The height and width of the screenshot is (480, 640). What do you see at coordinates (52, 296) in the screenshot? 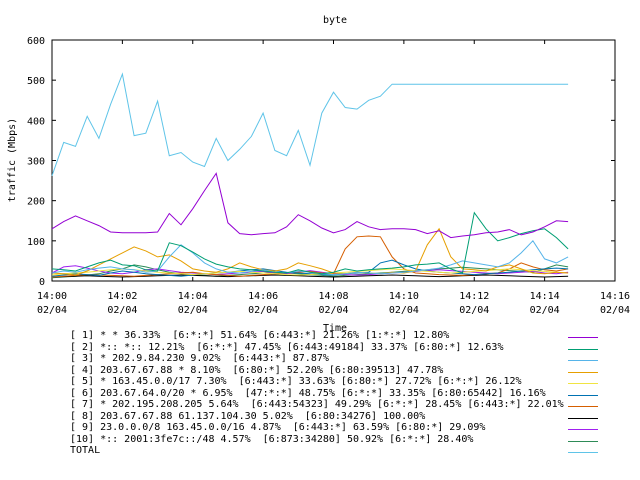
I see `x-tick-time-label: 14:00` at bounding box center [52, 296].